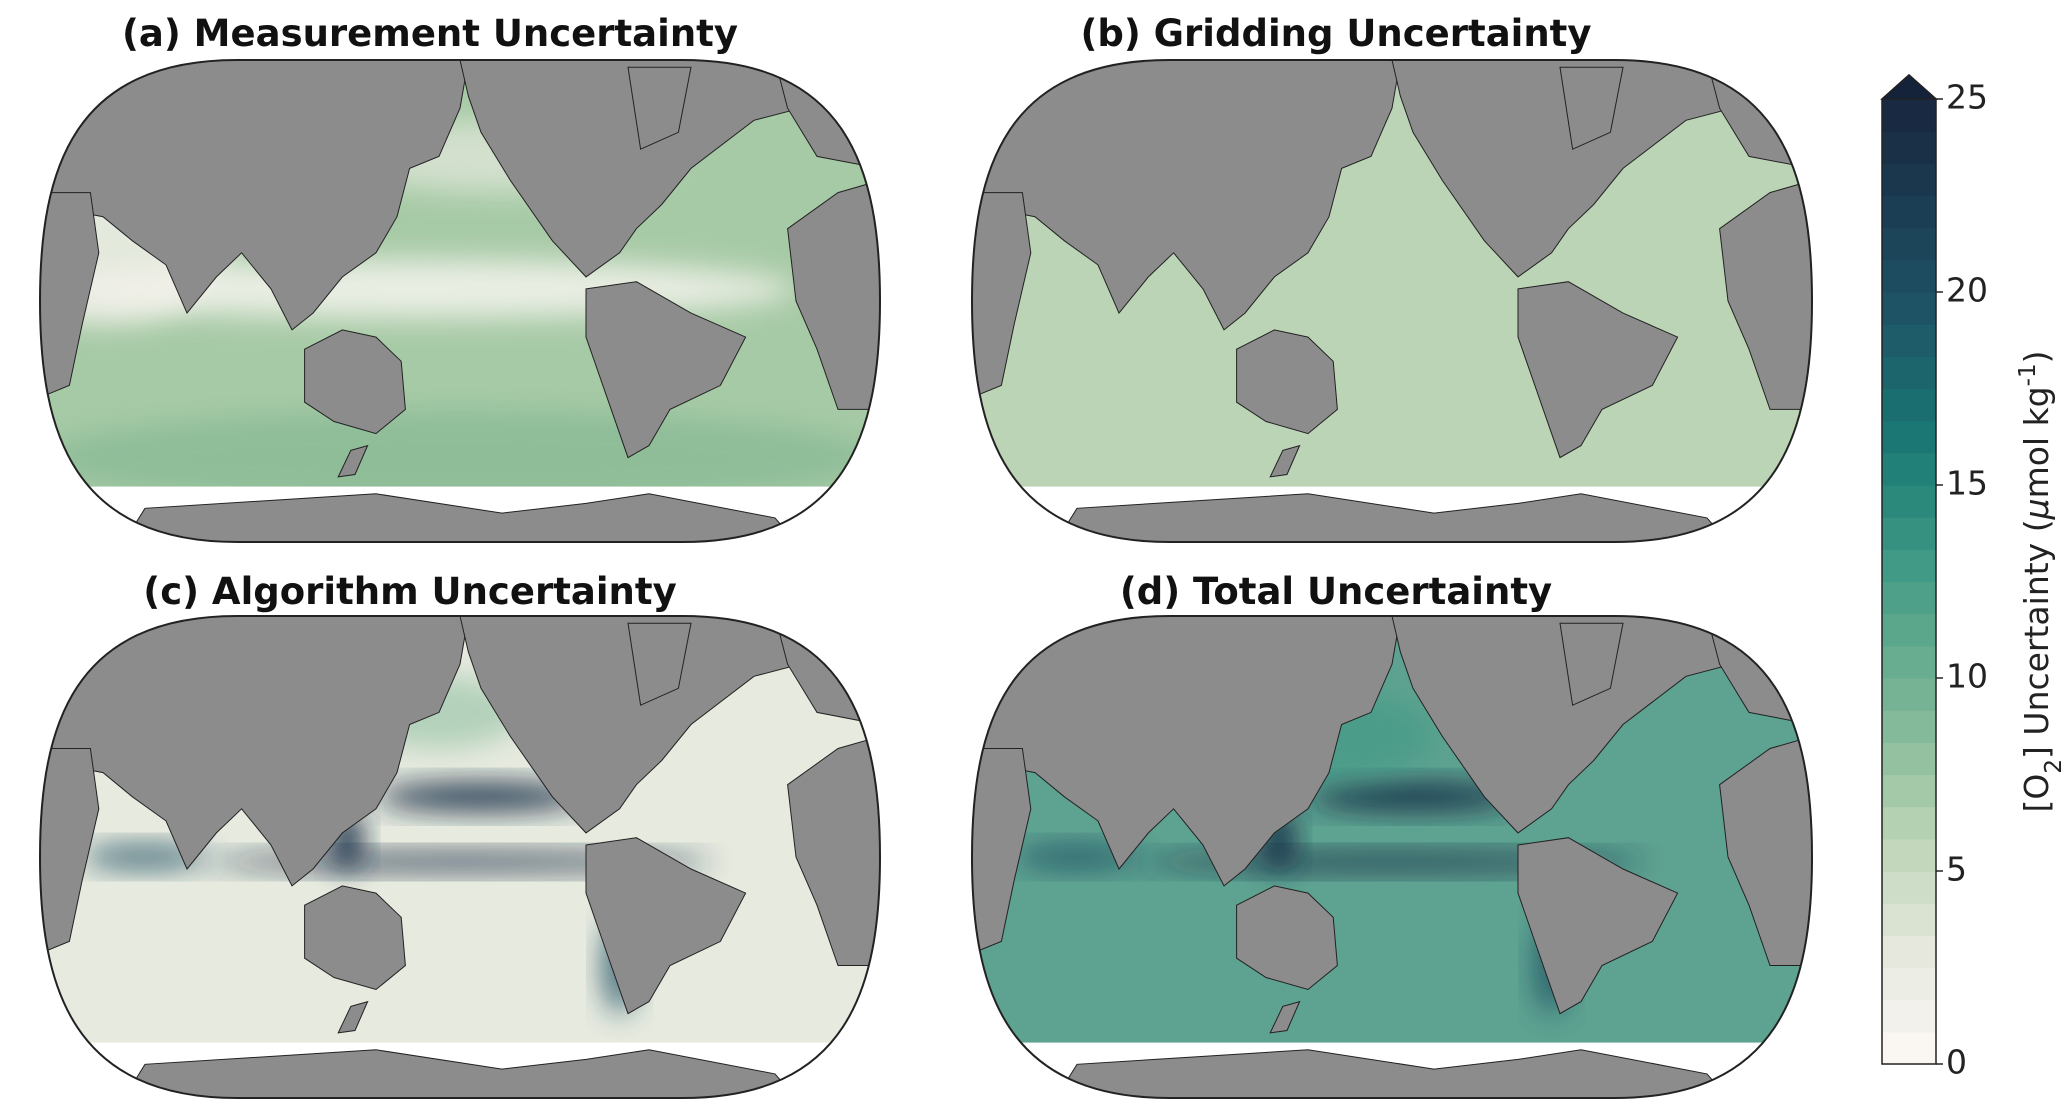 This screenshot has width=2067, height=1114. What do you see at coordinates (2054, 766) in the screenshot?
I see `colorbar-label-part: 2` at bounding box center [2054, 766].